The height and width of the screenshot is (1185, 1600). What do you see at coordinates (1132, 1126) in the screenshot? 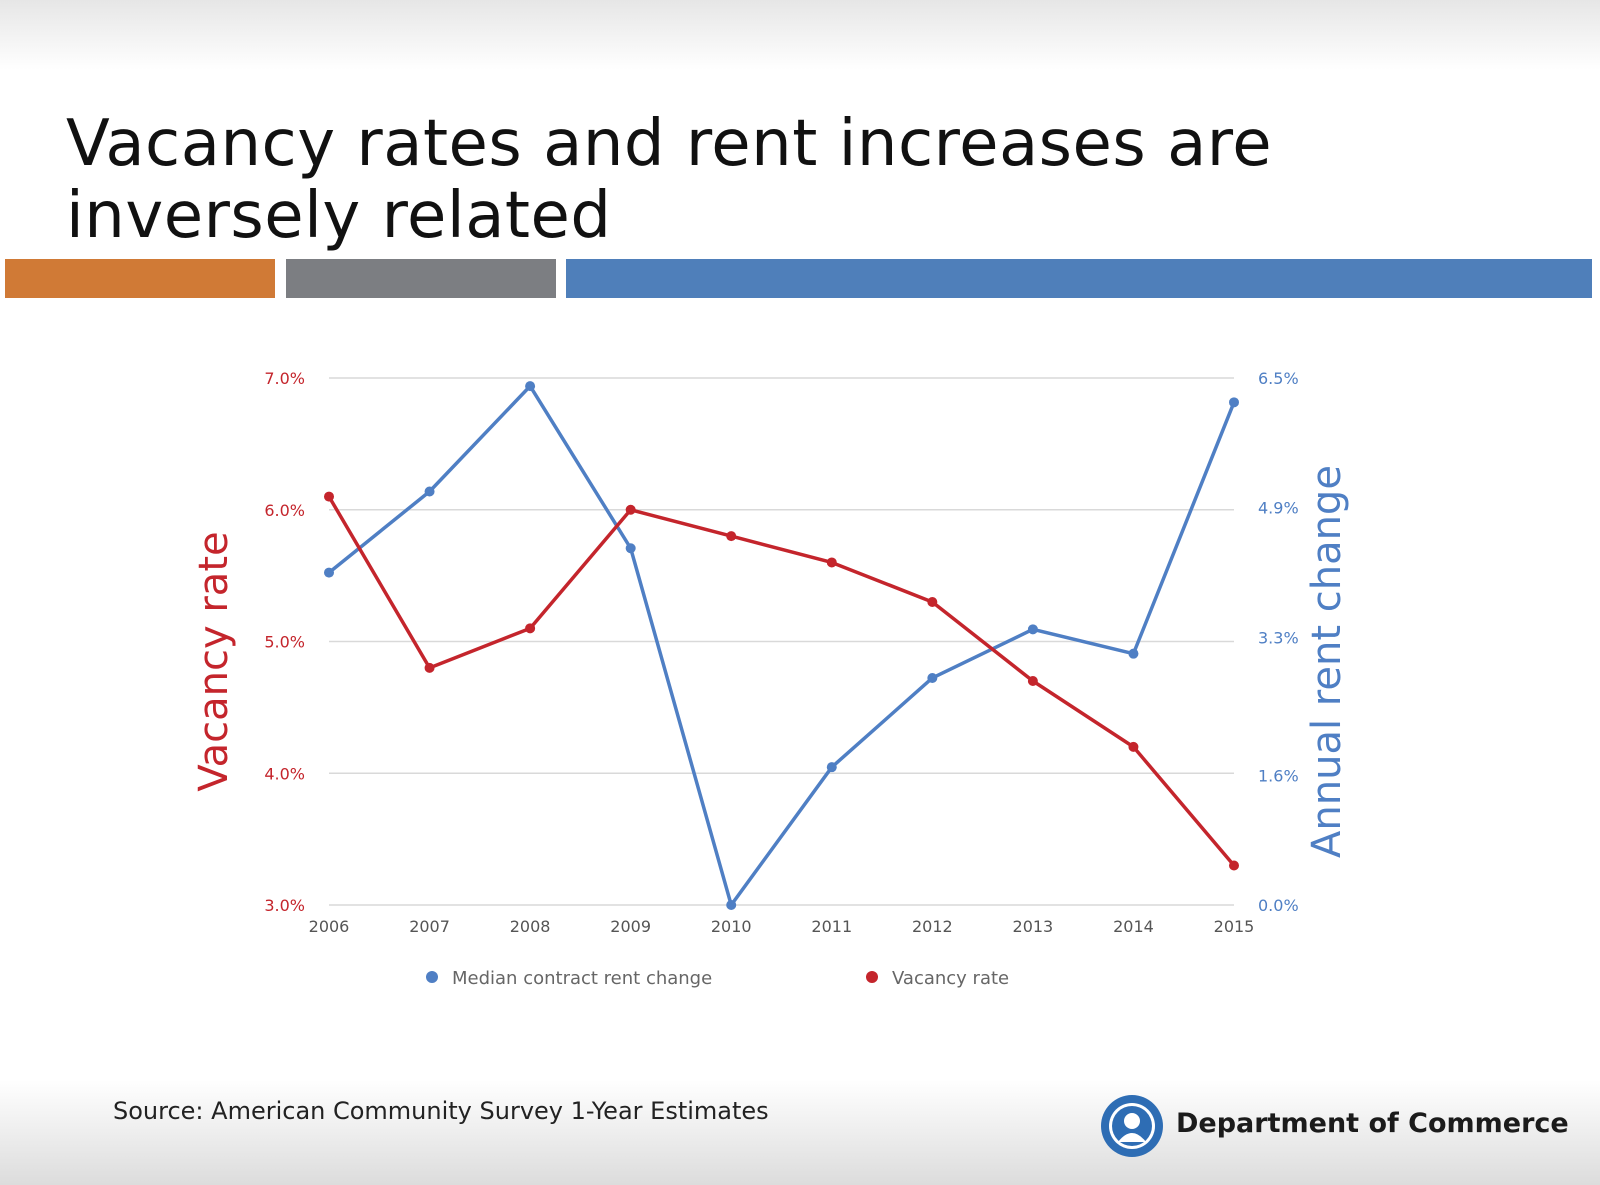
I see `state-of-washington-seal-icon` at bounding box center [1132, 1126].